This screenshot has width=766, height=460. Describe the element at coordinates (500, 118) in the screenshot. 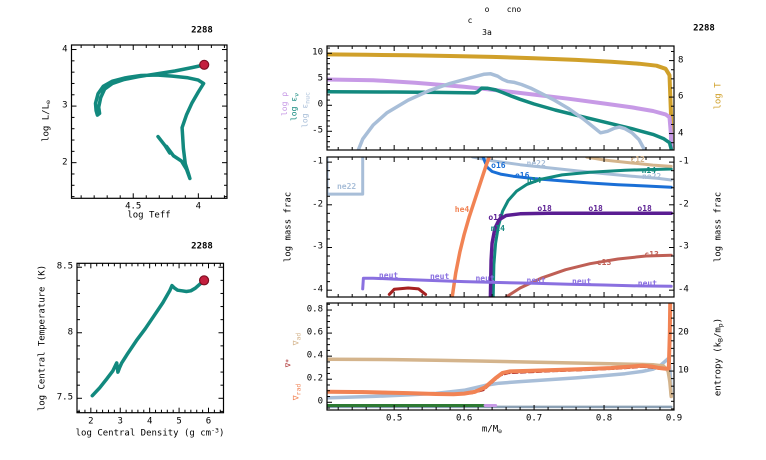

I see `series-log-eps-nu` at that location.